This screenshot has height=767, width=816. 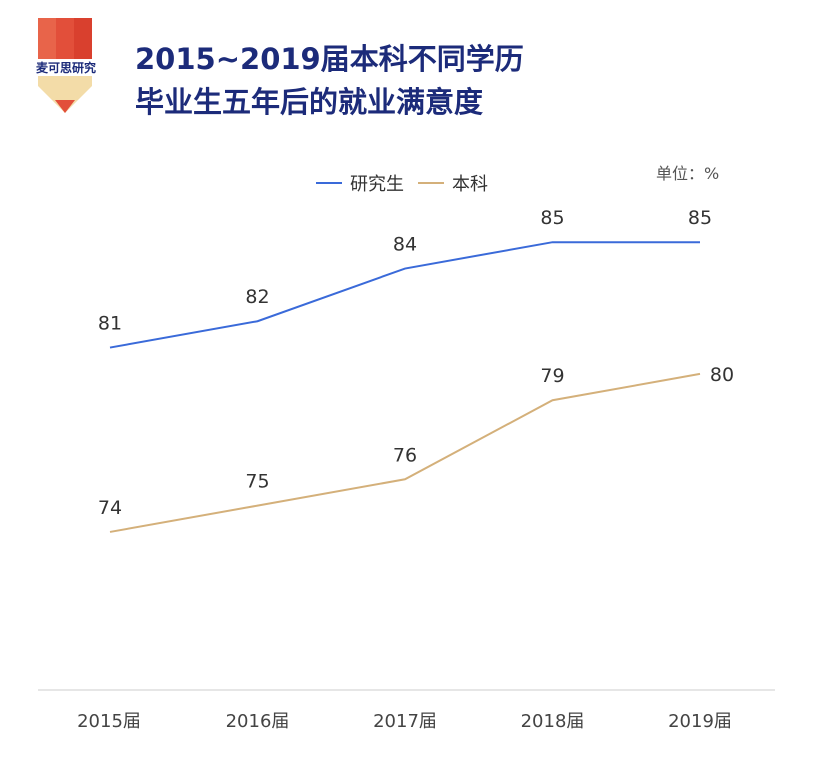 What do you see at coordinates (405, 245) in the screenshot?
I see `data-label: 84` at bounding box center [405, 245].